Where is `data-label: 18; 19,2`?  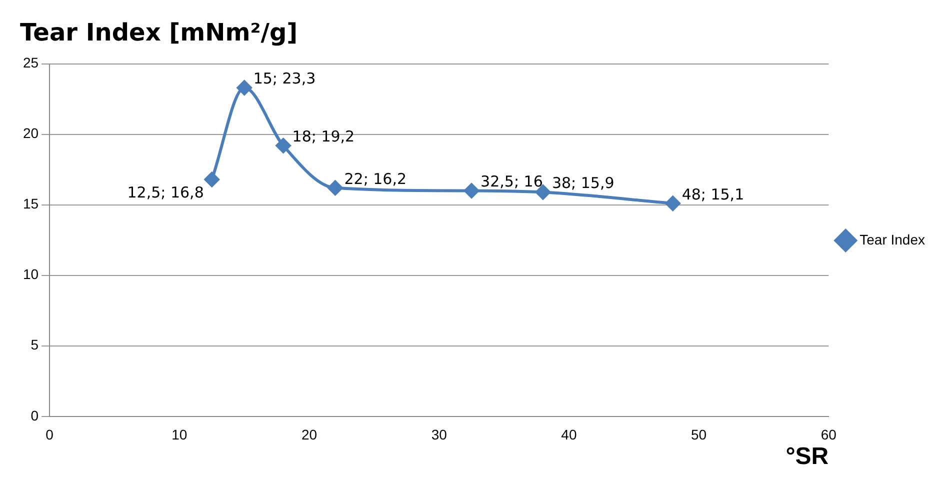
data-label: 18; 19,2 is located at coordinates (323, 136).